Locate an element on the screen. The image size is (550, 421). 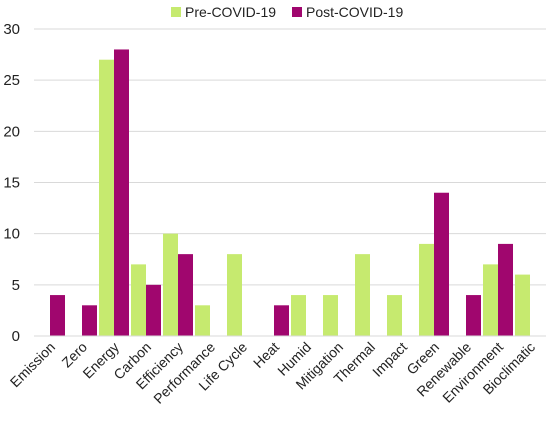
bar-pre-covid-19-impact is located at coordinates (394, 315).